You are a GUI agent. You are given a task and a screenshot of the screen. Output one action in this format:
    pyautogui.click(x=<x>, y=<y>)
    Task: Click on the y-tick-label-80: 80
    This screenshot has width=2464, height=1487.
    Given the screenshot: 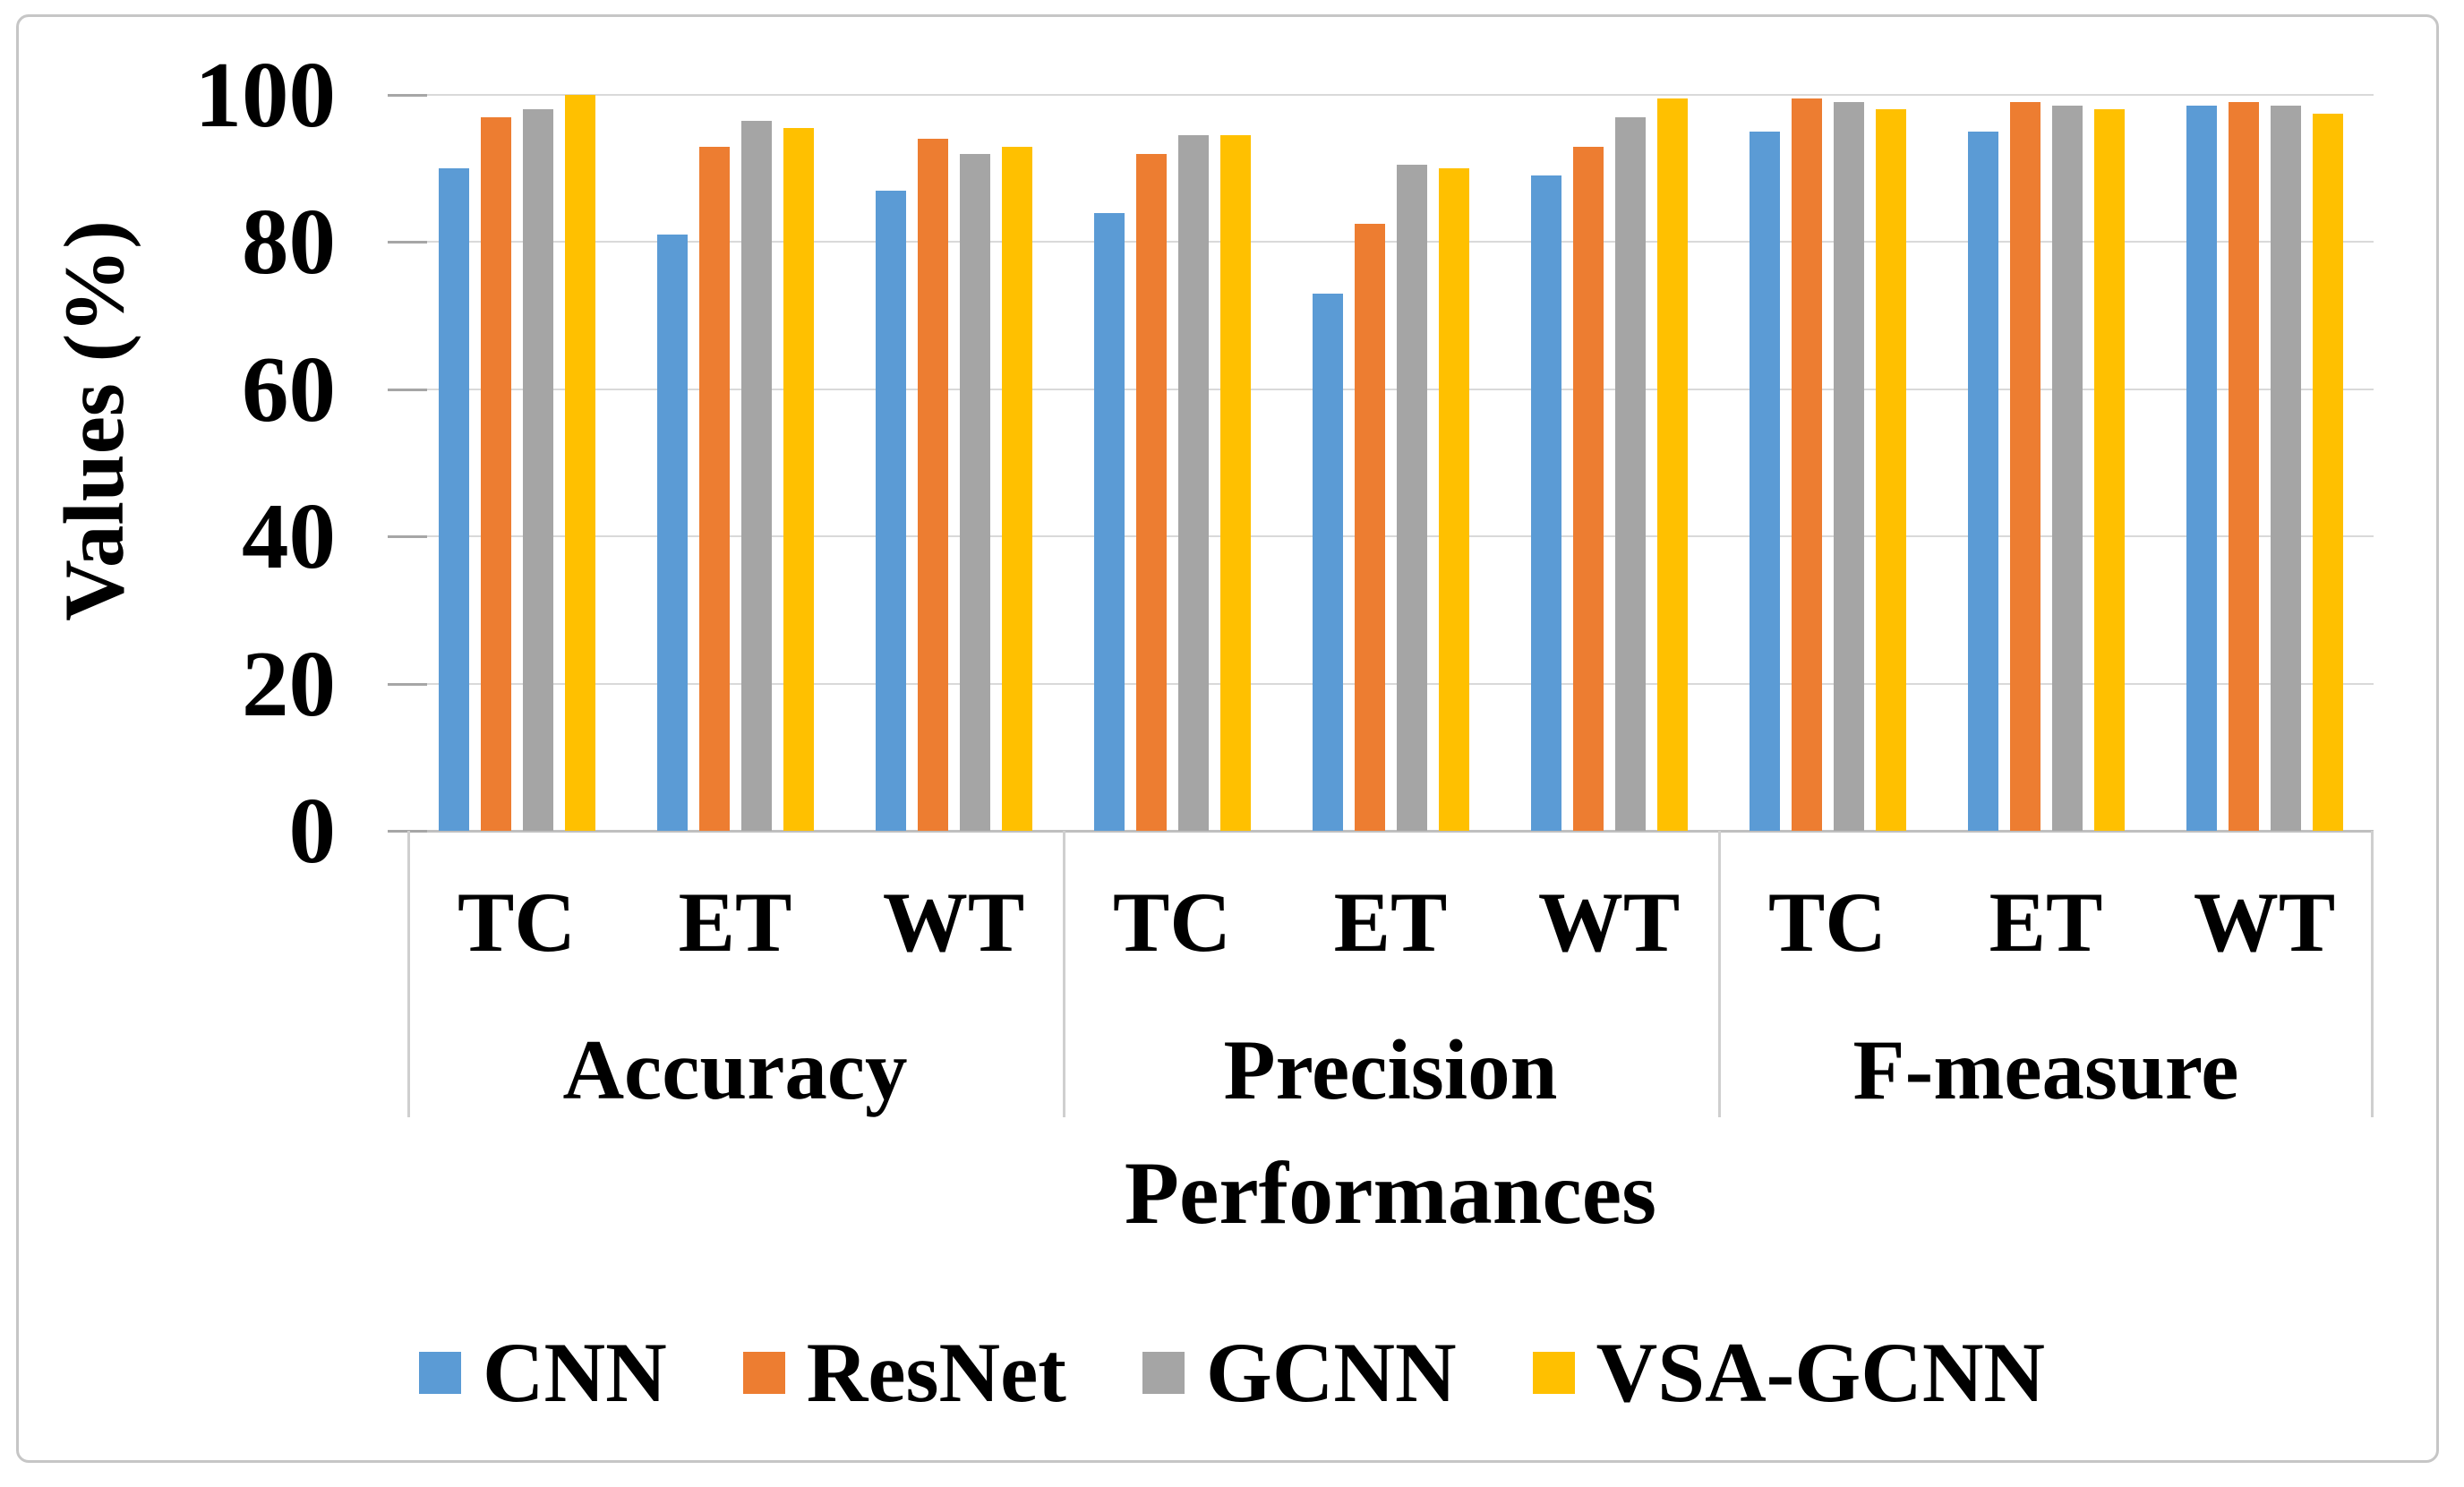 What is the action you would take?
    pyautogui.click(x=289, y=242)
    